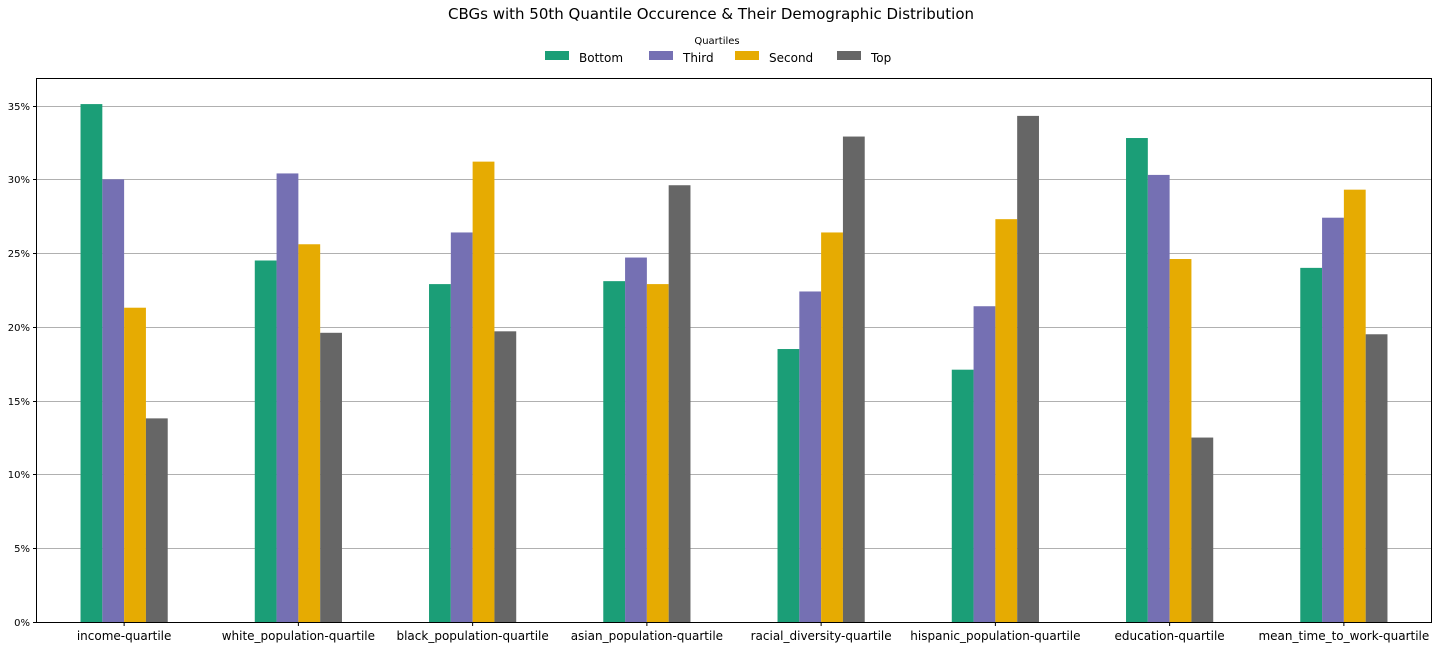 This screenshot has width=1438, height=649. Describe the element at coordinates (718, 50) in the screenshot. I see `legend: Quartiles Bottom Third Second Top` at that location.